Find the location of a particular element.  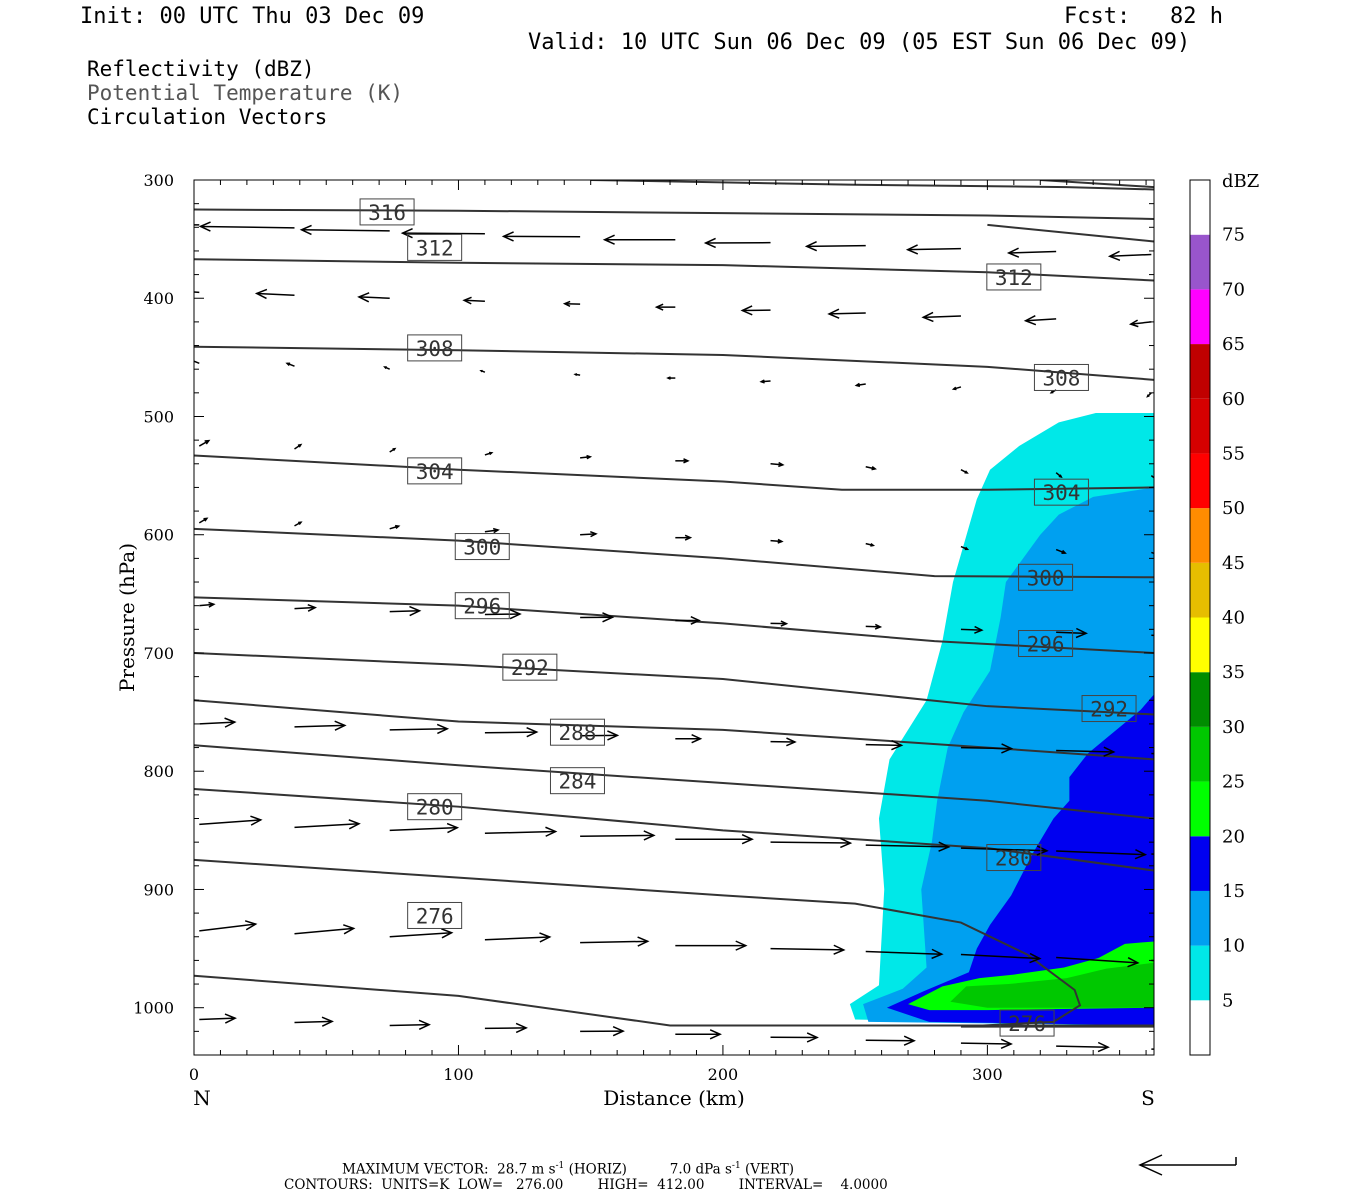

x-left-end-label: N is located at coordinates (202, 1098).